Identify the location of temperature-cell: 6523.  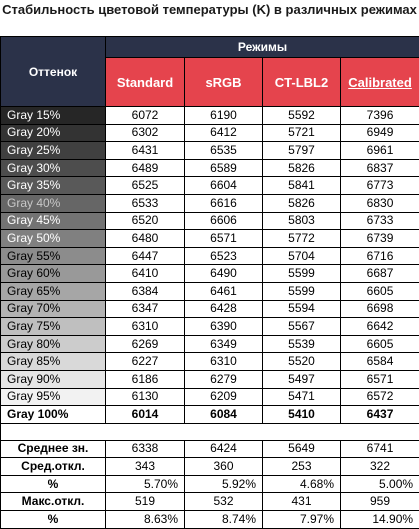
(224, 256).